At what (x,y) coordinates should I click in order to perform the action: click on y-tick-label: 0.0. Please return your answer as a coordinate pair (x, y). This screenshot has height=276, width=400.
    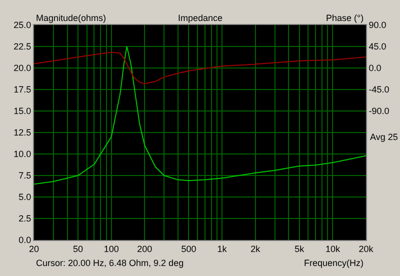
    Looking at the image, I should click on (25, 240).